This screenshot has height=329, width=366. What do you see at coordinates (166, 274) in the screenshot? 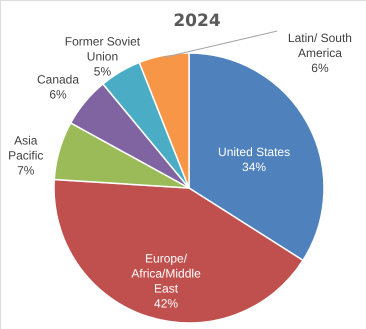
I see `slice-label: Europe/Africa/Middle East` at bounding box center [166, 274].